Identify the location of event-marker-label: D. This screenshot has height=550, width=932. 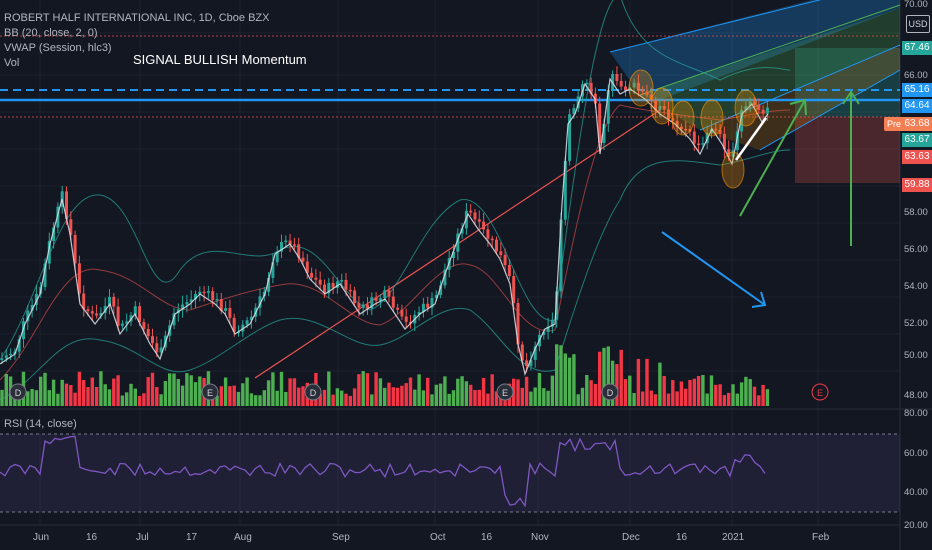
(18, 393).